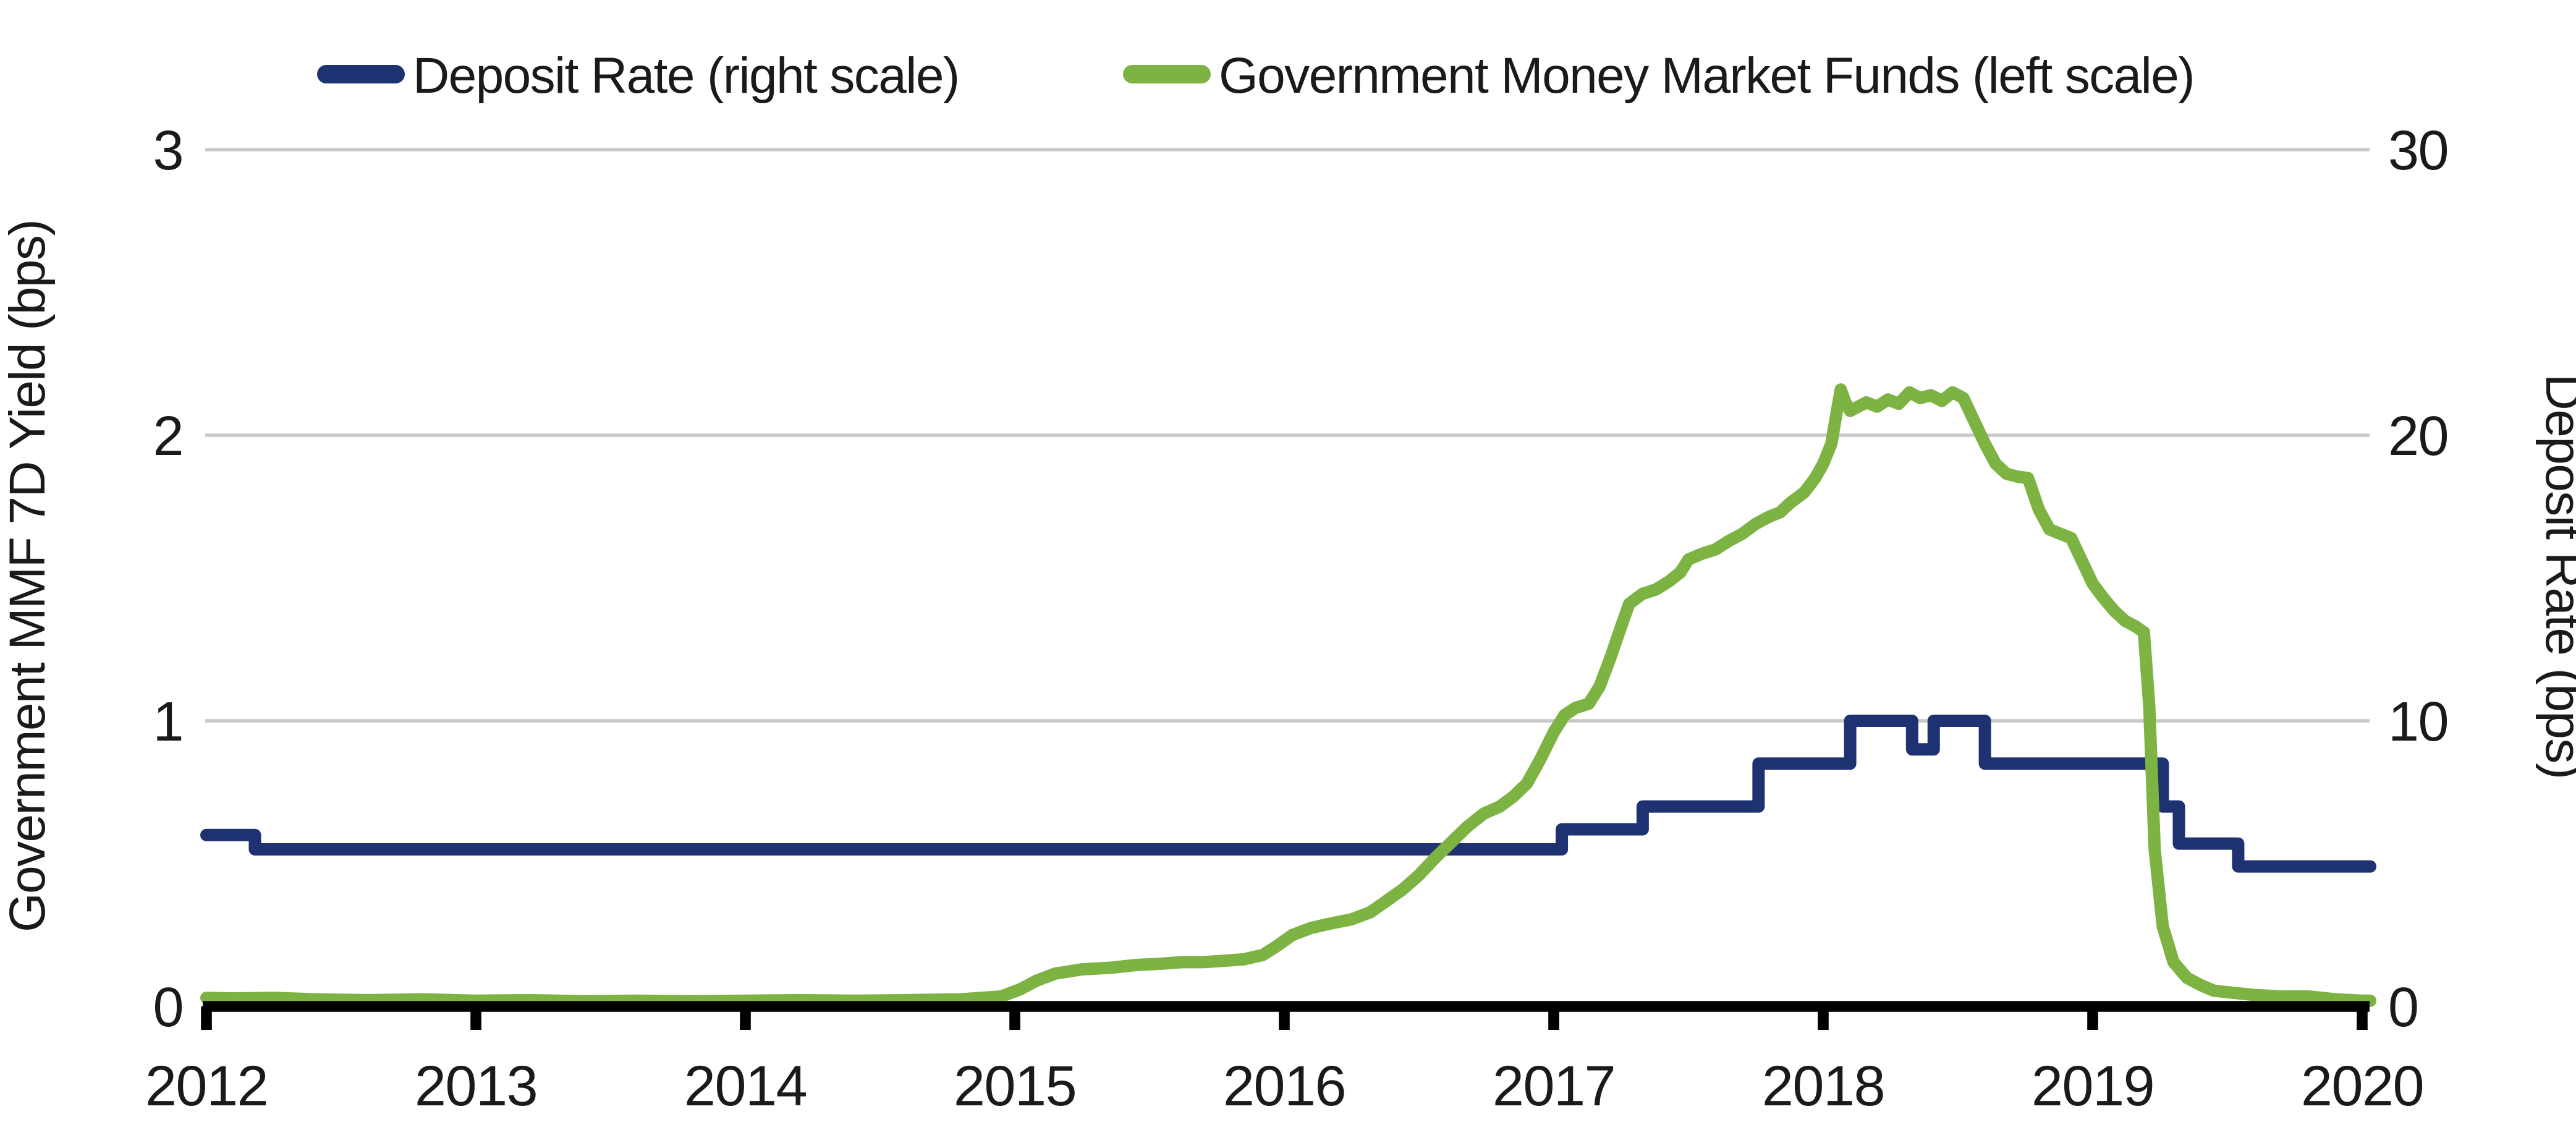 This screenshot has width=2576, height=1135. What do you see at coordinates (1554, 1086) in the screenshot?
I see `x-tick-label-2017: 2017` at bounding box center [1554, 1086].